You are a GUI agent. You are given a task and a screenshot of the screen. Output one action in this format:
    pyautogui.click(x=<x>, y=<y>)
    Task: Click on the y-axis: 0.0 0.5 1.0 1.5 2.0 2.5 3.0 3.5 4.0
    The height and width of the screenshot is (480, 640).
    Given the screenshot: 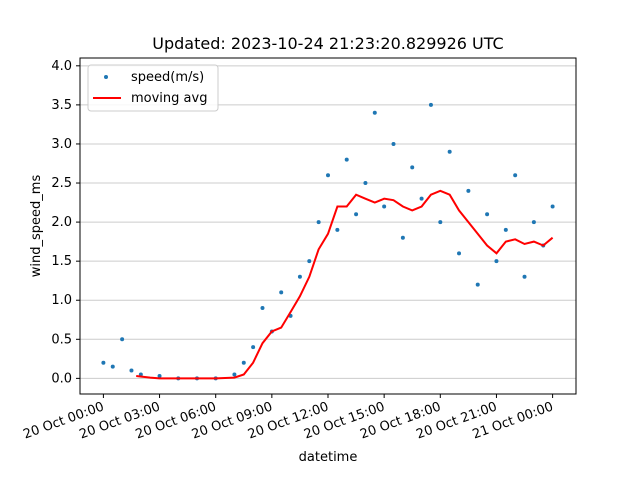 What is the action you would take?
    pyautogui.click(x=65, y=222)
    